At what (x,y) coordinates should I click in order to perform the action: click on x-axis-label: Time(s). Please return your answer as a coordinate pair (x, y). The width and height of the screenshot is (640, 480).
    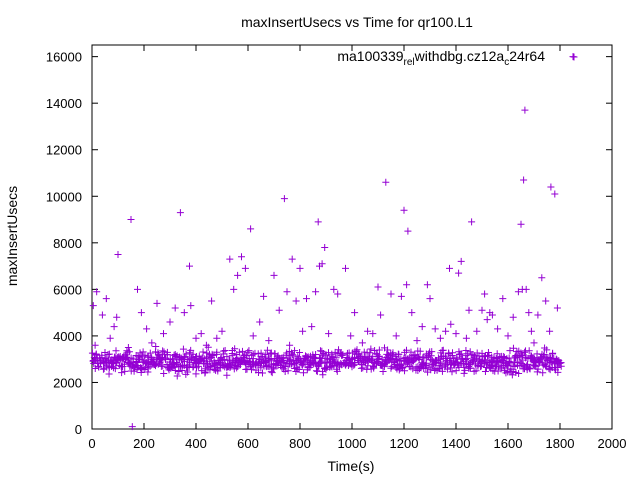
    Looking at the image, I should click on (351, 466).